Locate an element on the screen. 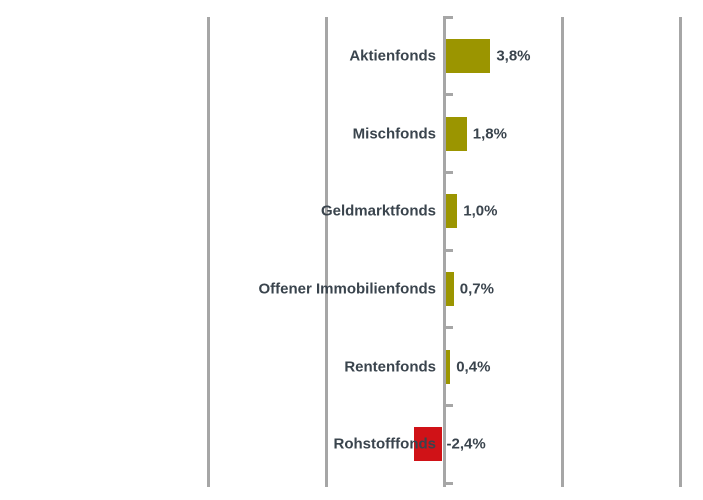 This screenshot has width=703, height=500. bar-aktienfonds is located at coordinates (468, 55).